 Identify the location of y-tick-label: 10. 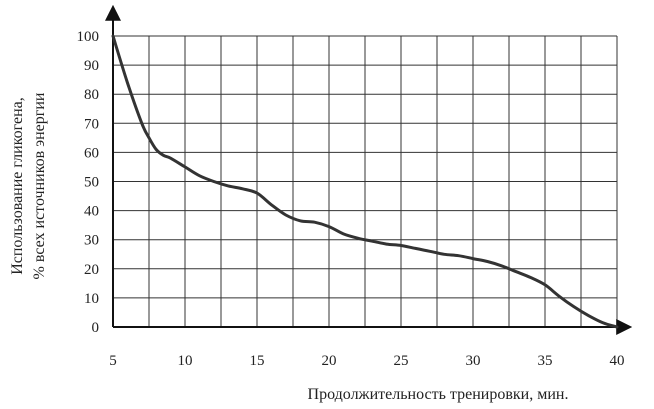
(91, 299).